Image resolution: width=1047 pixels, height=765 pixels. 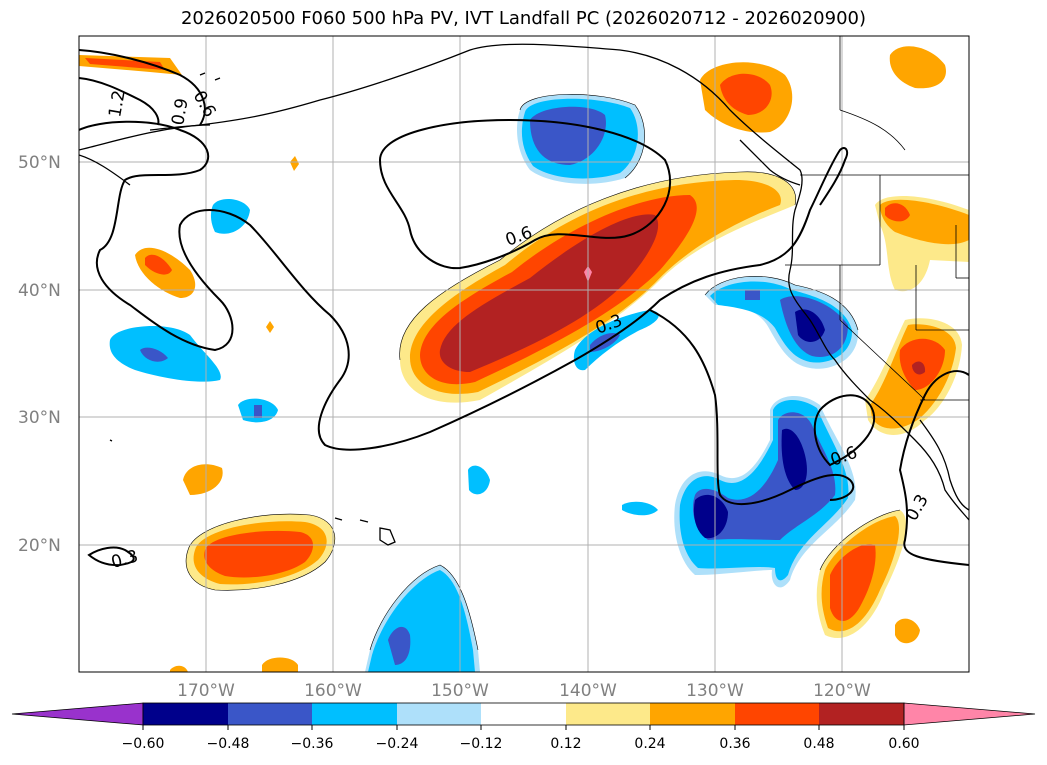 What do you see at coordinates (877, 218) in the screenshot?
I see `state-borders` at bounding box center [877, 218].